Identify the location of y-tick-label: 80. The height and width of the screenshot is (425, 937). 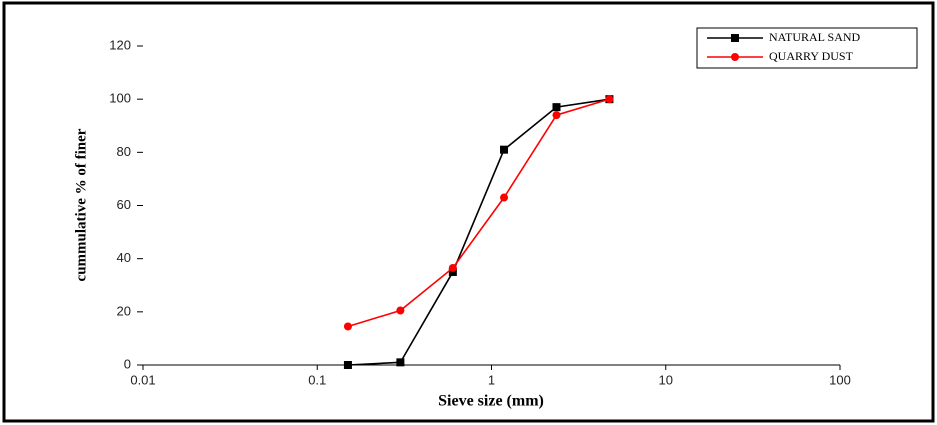
(124, 151).